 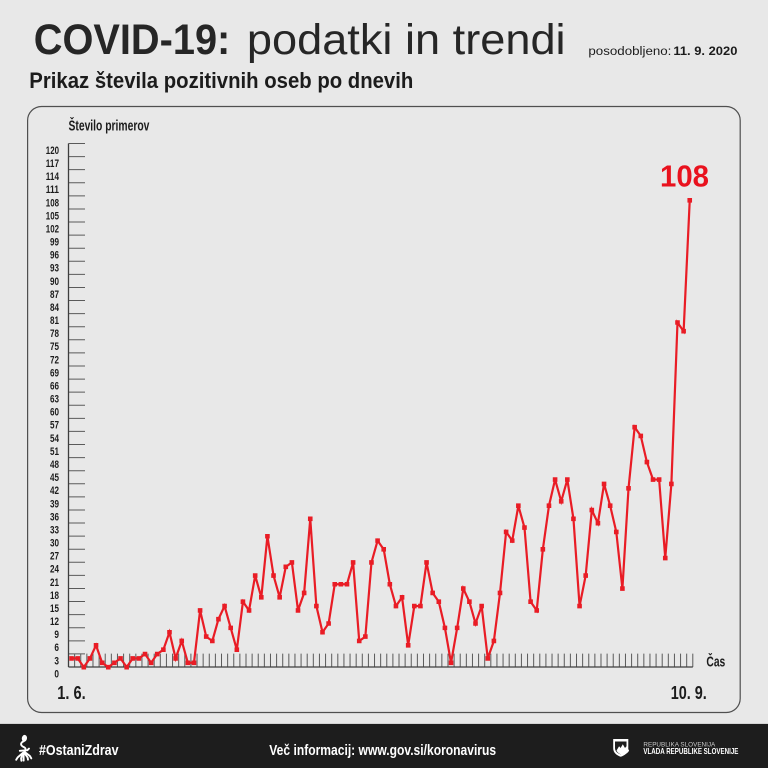 What do you see at coordinates (110, 125) in the screenshot?
I see `svg-text: Število primerov` at bounding box center [110, 125].